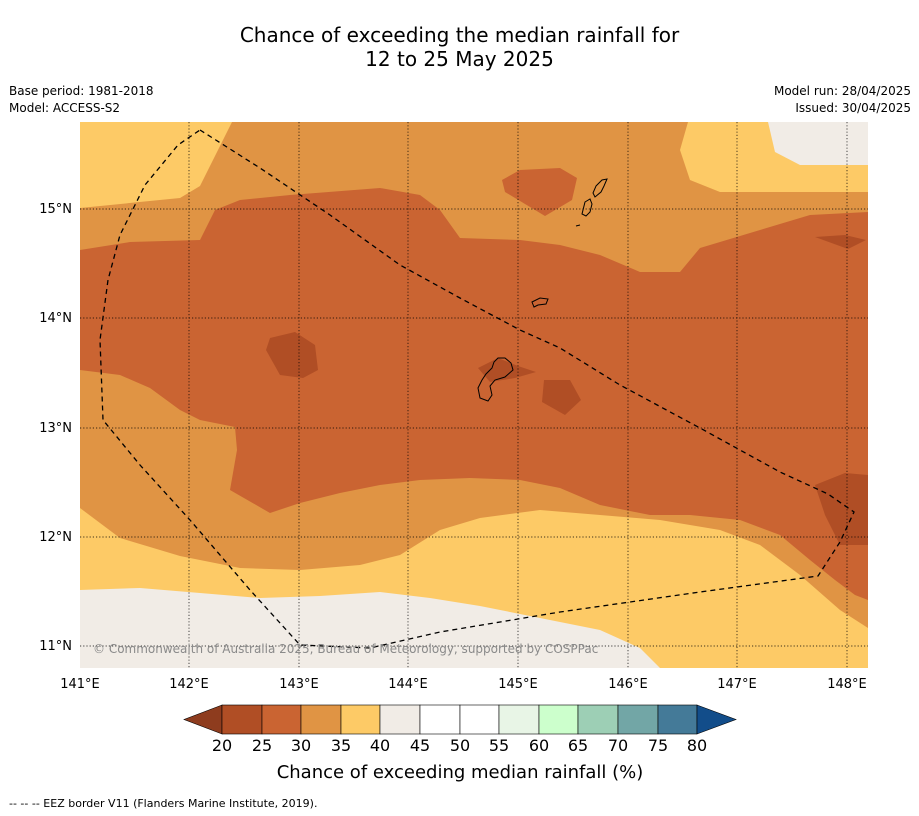  What do you see at coordinates (578, 225) in the screenshot?
I see `aguijan-island` at bounding box center [578, 225].